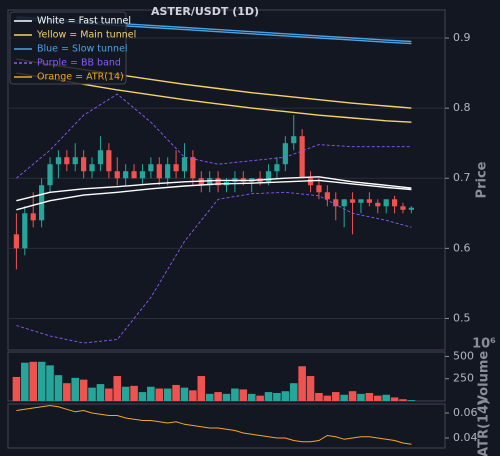 This screenshot has height=456, width=500. I want to click on y-tick-label: 0.04, so click(465, 437).